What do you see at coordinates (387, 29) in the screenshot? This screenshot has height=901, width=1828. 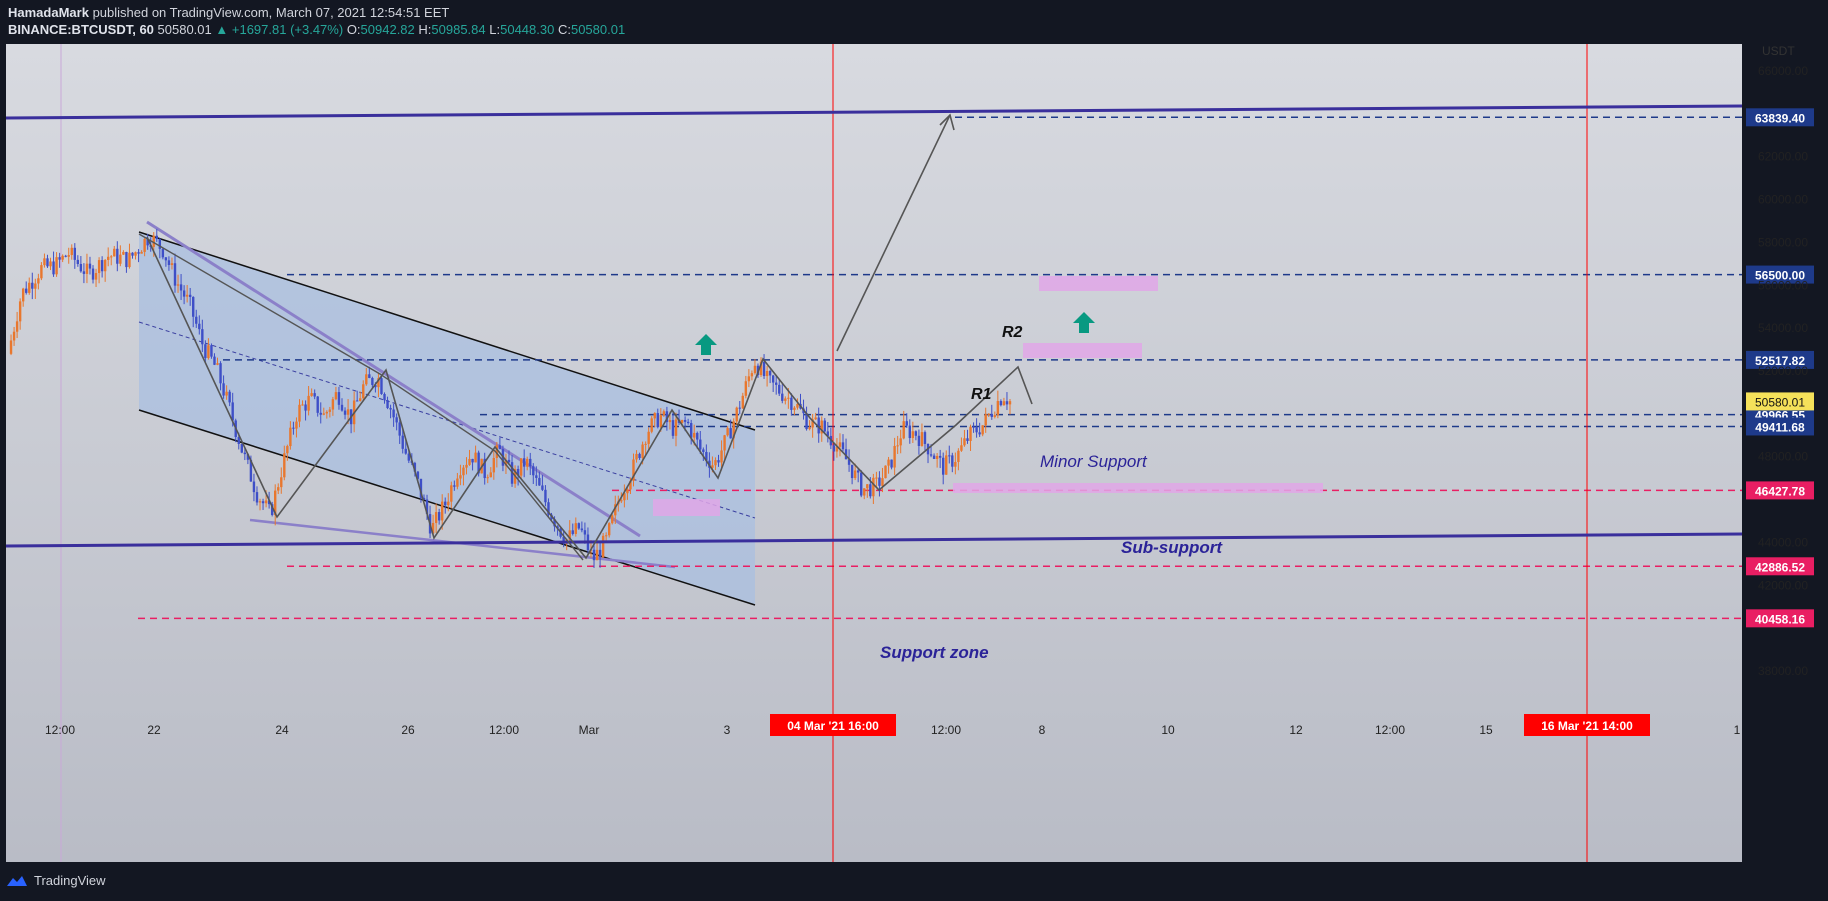 I see `open-value: 50942.82` at bounding box center [387, 29].